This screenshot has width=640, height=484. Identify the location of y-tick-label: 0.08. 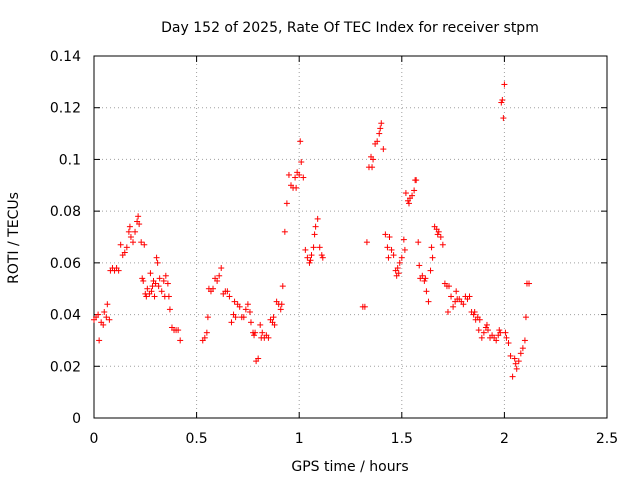
(65, 212).